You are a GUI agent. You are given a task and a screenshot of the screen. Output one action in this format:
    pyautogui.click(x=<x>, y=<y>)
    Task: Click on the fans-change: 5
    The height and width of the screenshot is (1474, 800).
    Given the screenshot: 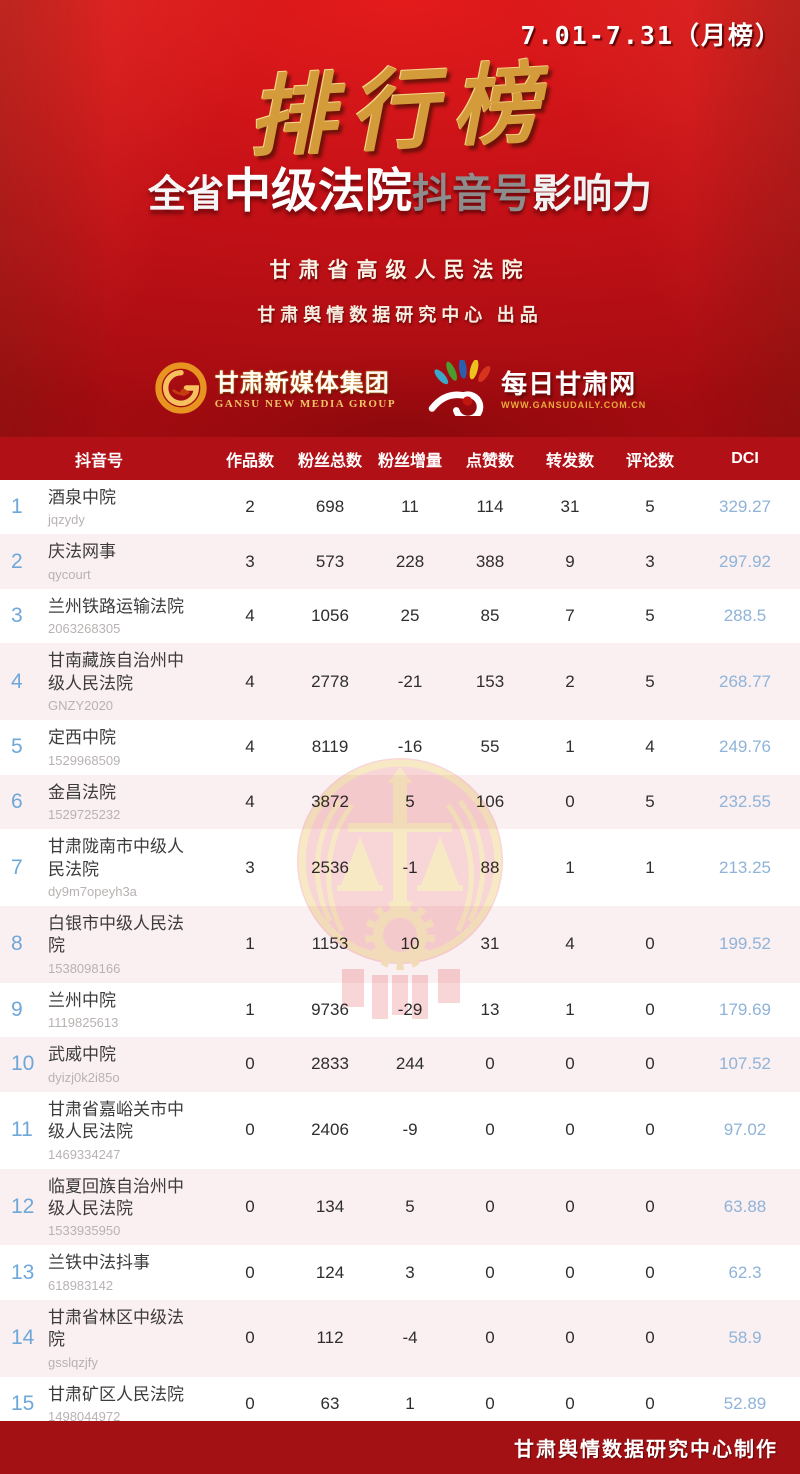 What is the action you would take?
    pyautogui.click(x=410, y=801)
    